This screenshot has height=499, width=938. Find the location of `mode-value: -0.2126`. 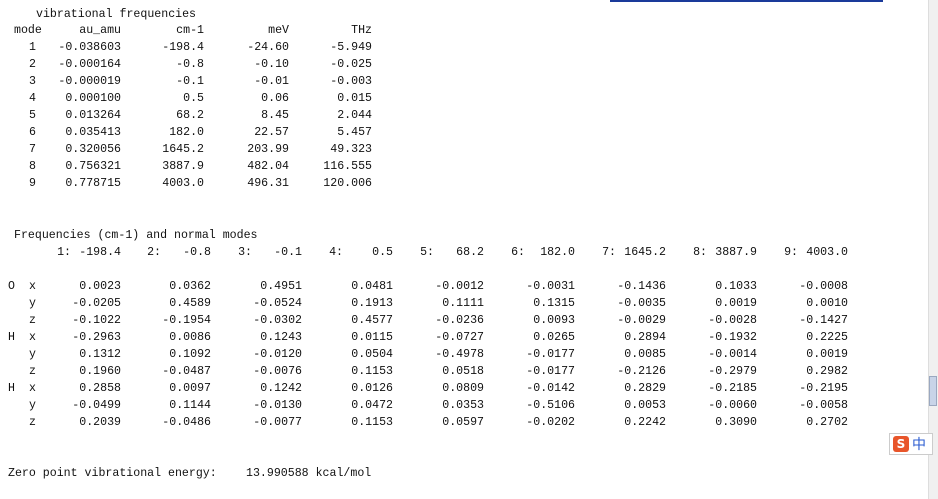

mode-value: -0.2126 is located at coordinates (641, 371).